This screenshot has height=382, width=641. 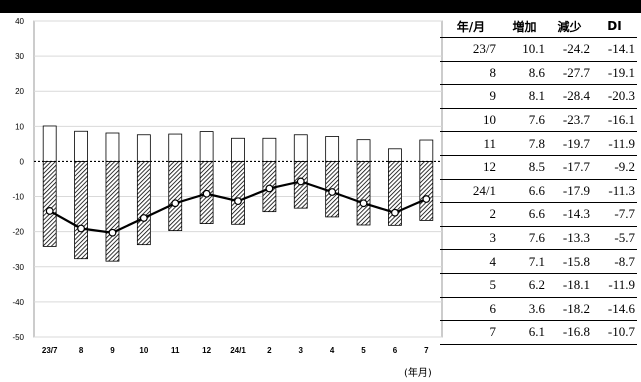 I want to click on table-cell: -17.9, so click(x=569, y=191).